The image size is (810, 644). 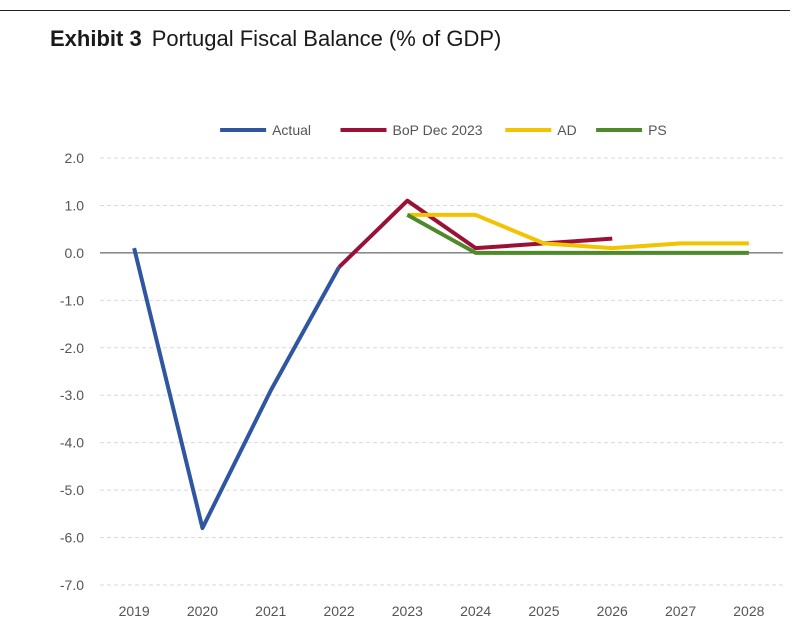 What do you see at coordinates (407, 611) in the screenshot?
I see `x-tick-label: 2023` at bounding box center [407, 611].